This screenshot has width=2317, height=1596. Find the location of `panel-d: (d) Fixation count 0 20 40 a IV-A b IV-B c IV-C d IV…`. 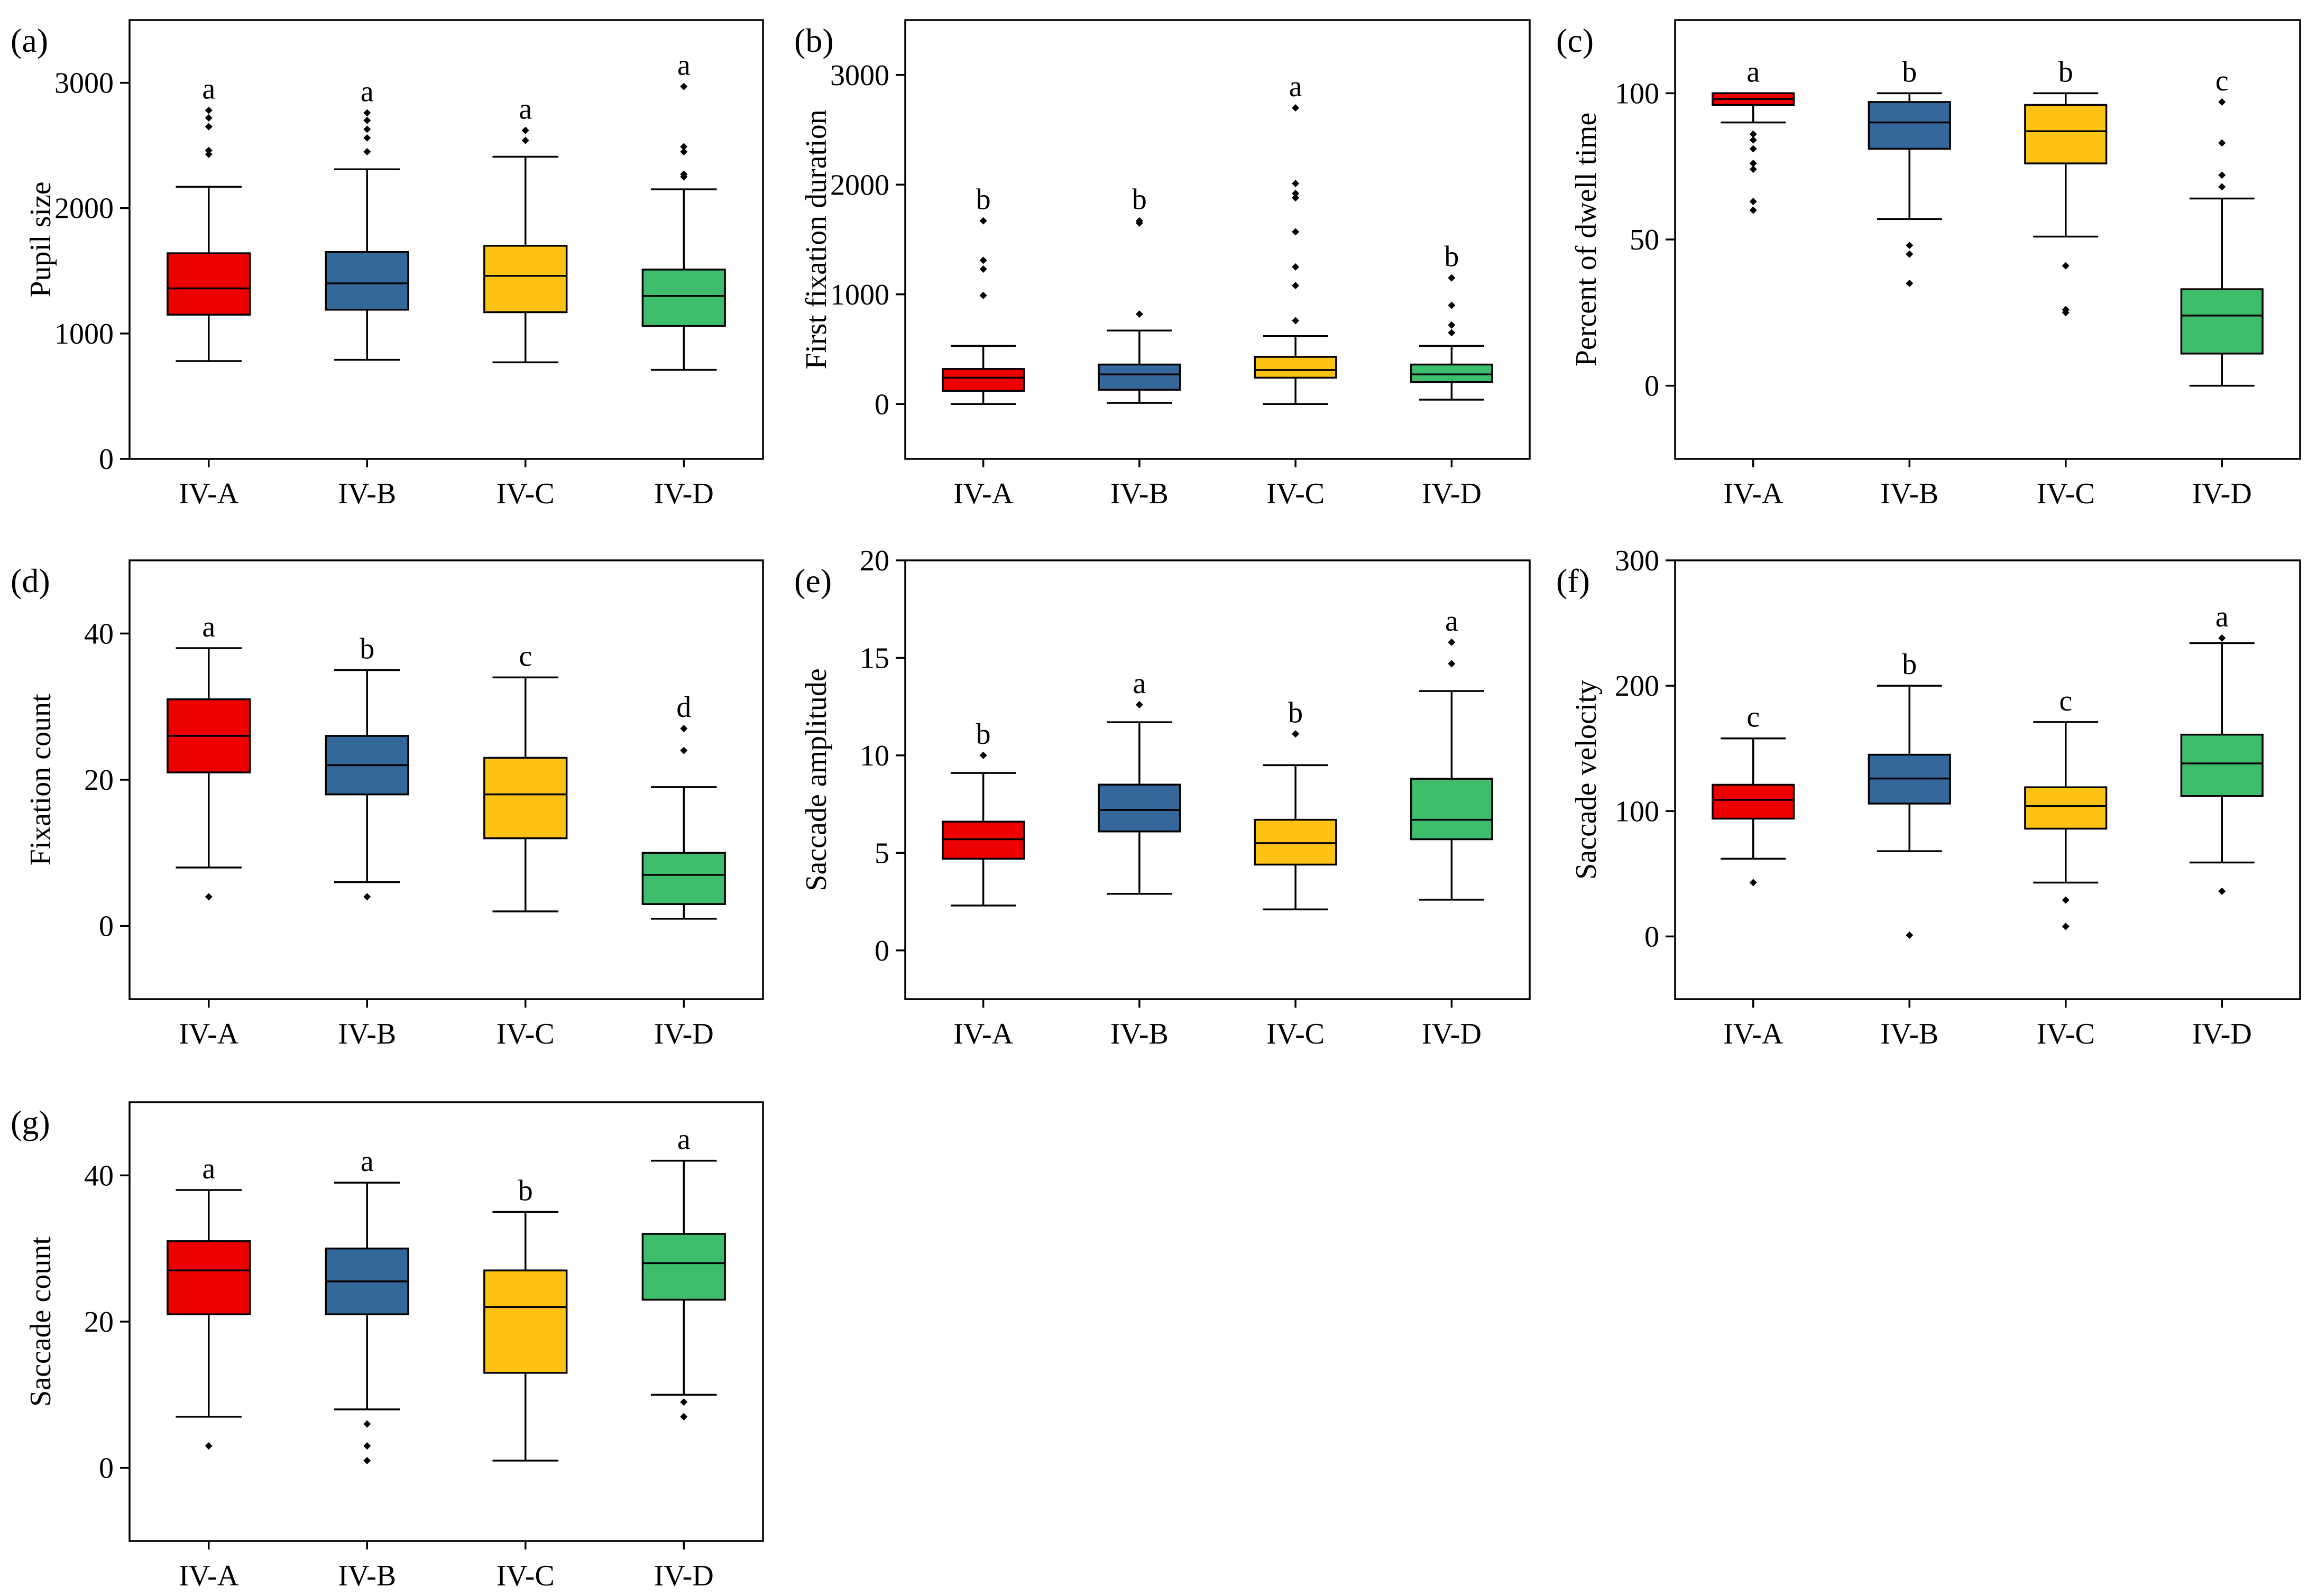

panel-d: (d) Fixation count 0 20 40 a IV-A b IV-B c IV-C d IV… is located at coordinates (387, 805).